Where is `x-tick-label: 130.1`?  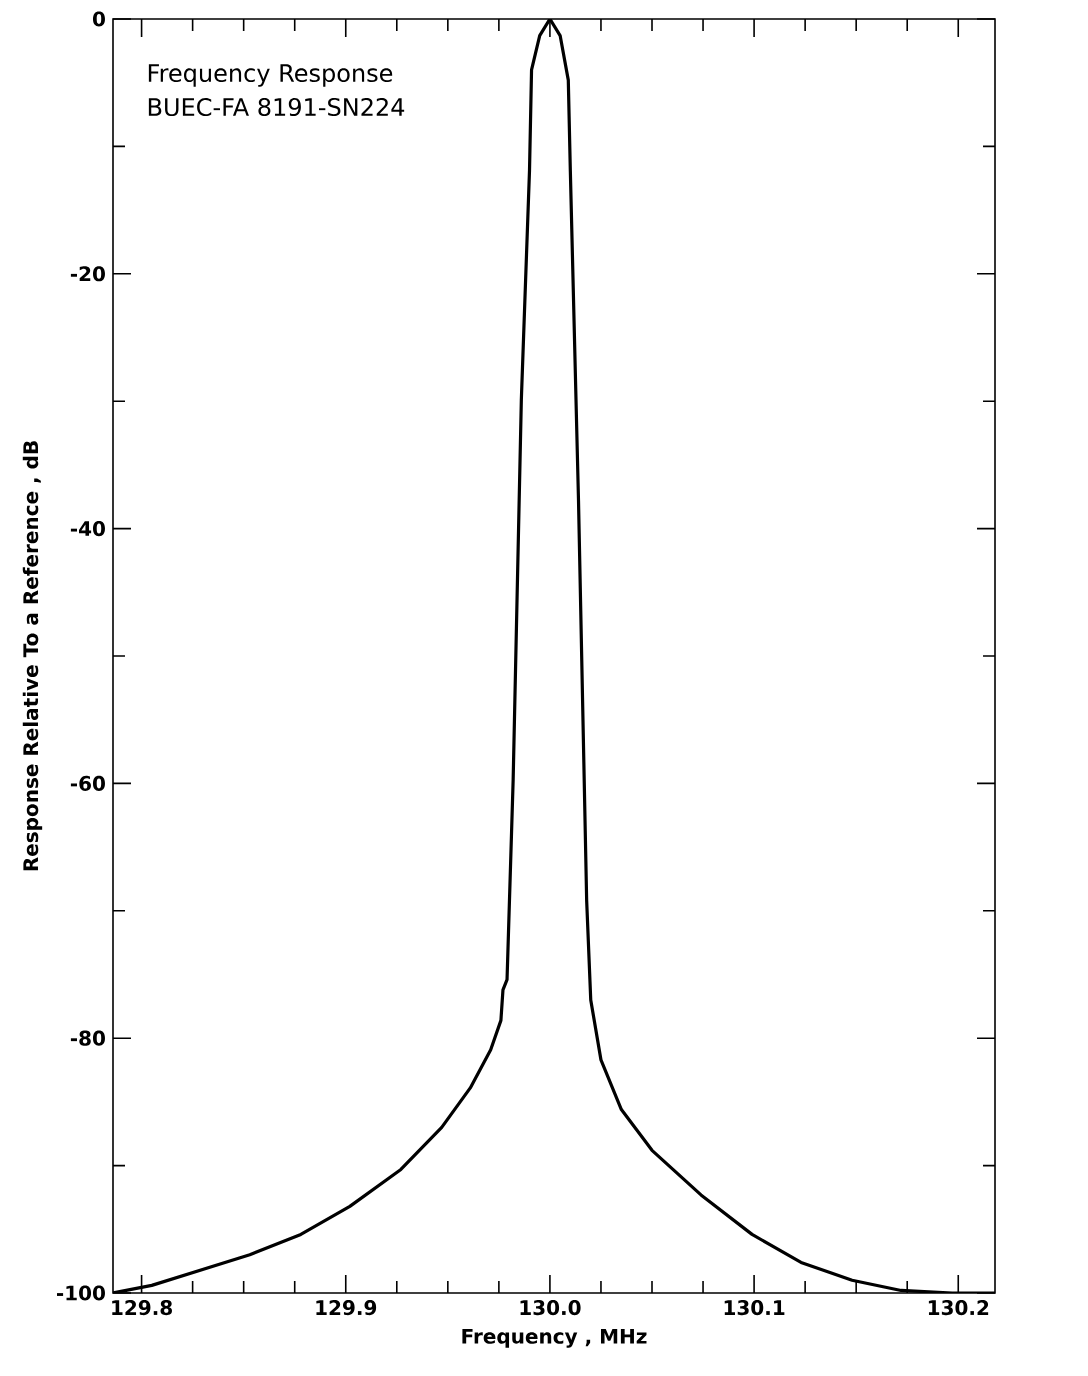 x-tick-label: 130.1 is located at coordinates (754, 1308).